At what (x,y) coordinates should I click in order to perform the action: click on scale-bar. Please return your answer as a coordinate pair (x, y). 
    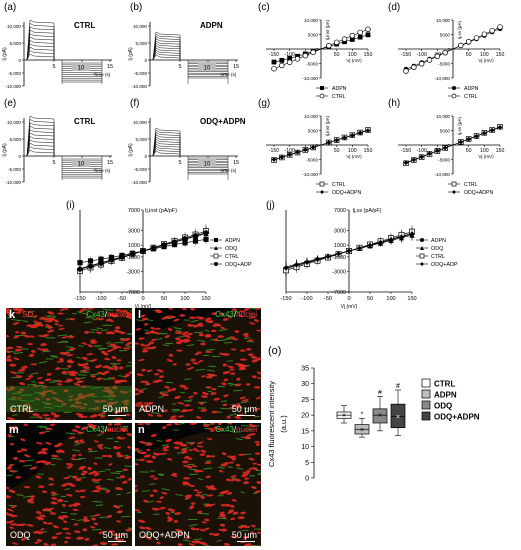
    Looking at the image, I should click on (117, 541).